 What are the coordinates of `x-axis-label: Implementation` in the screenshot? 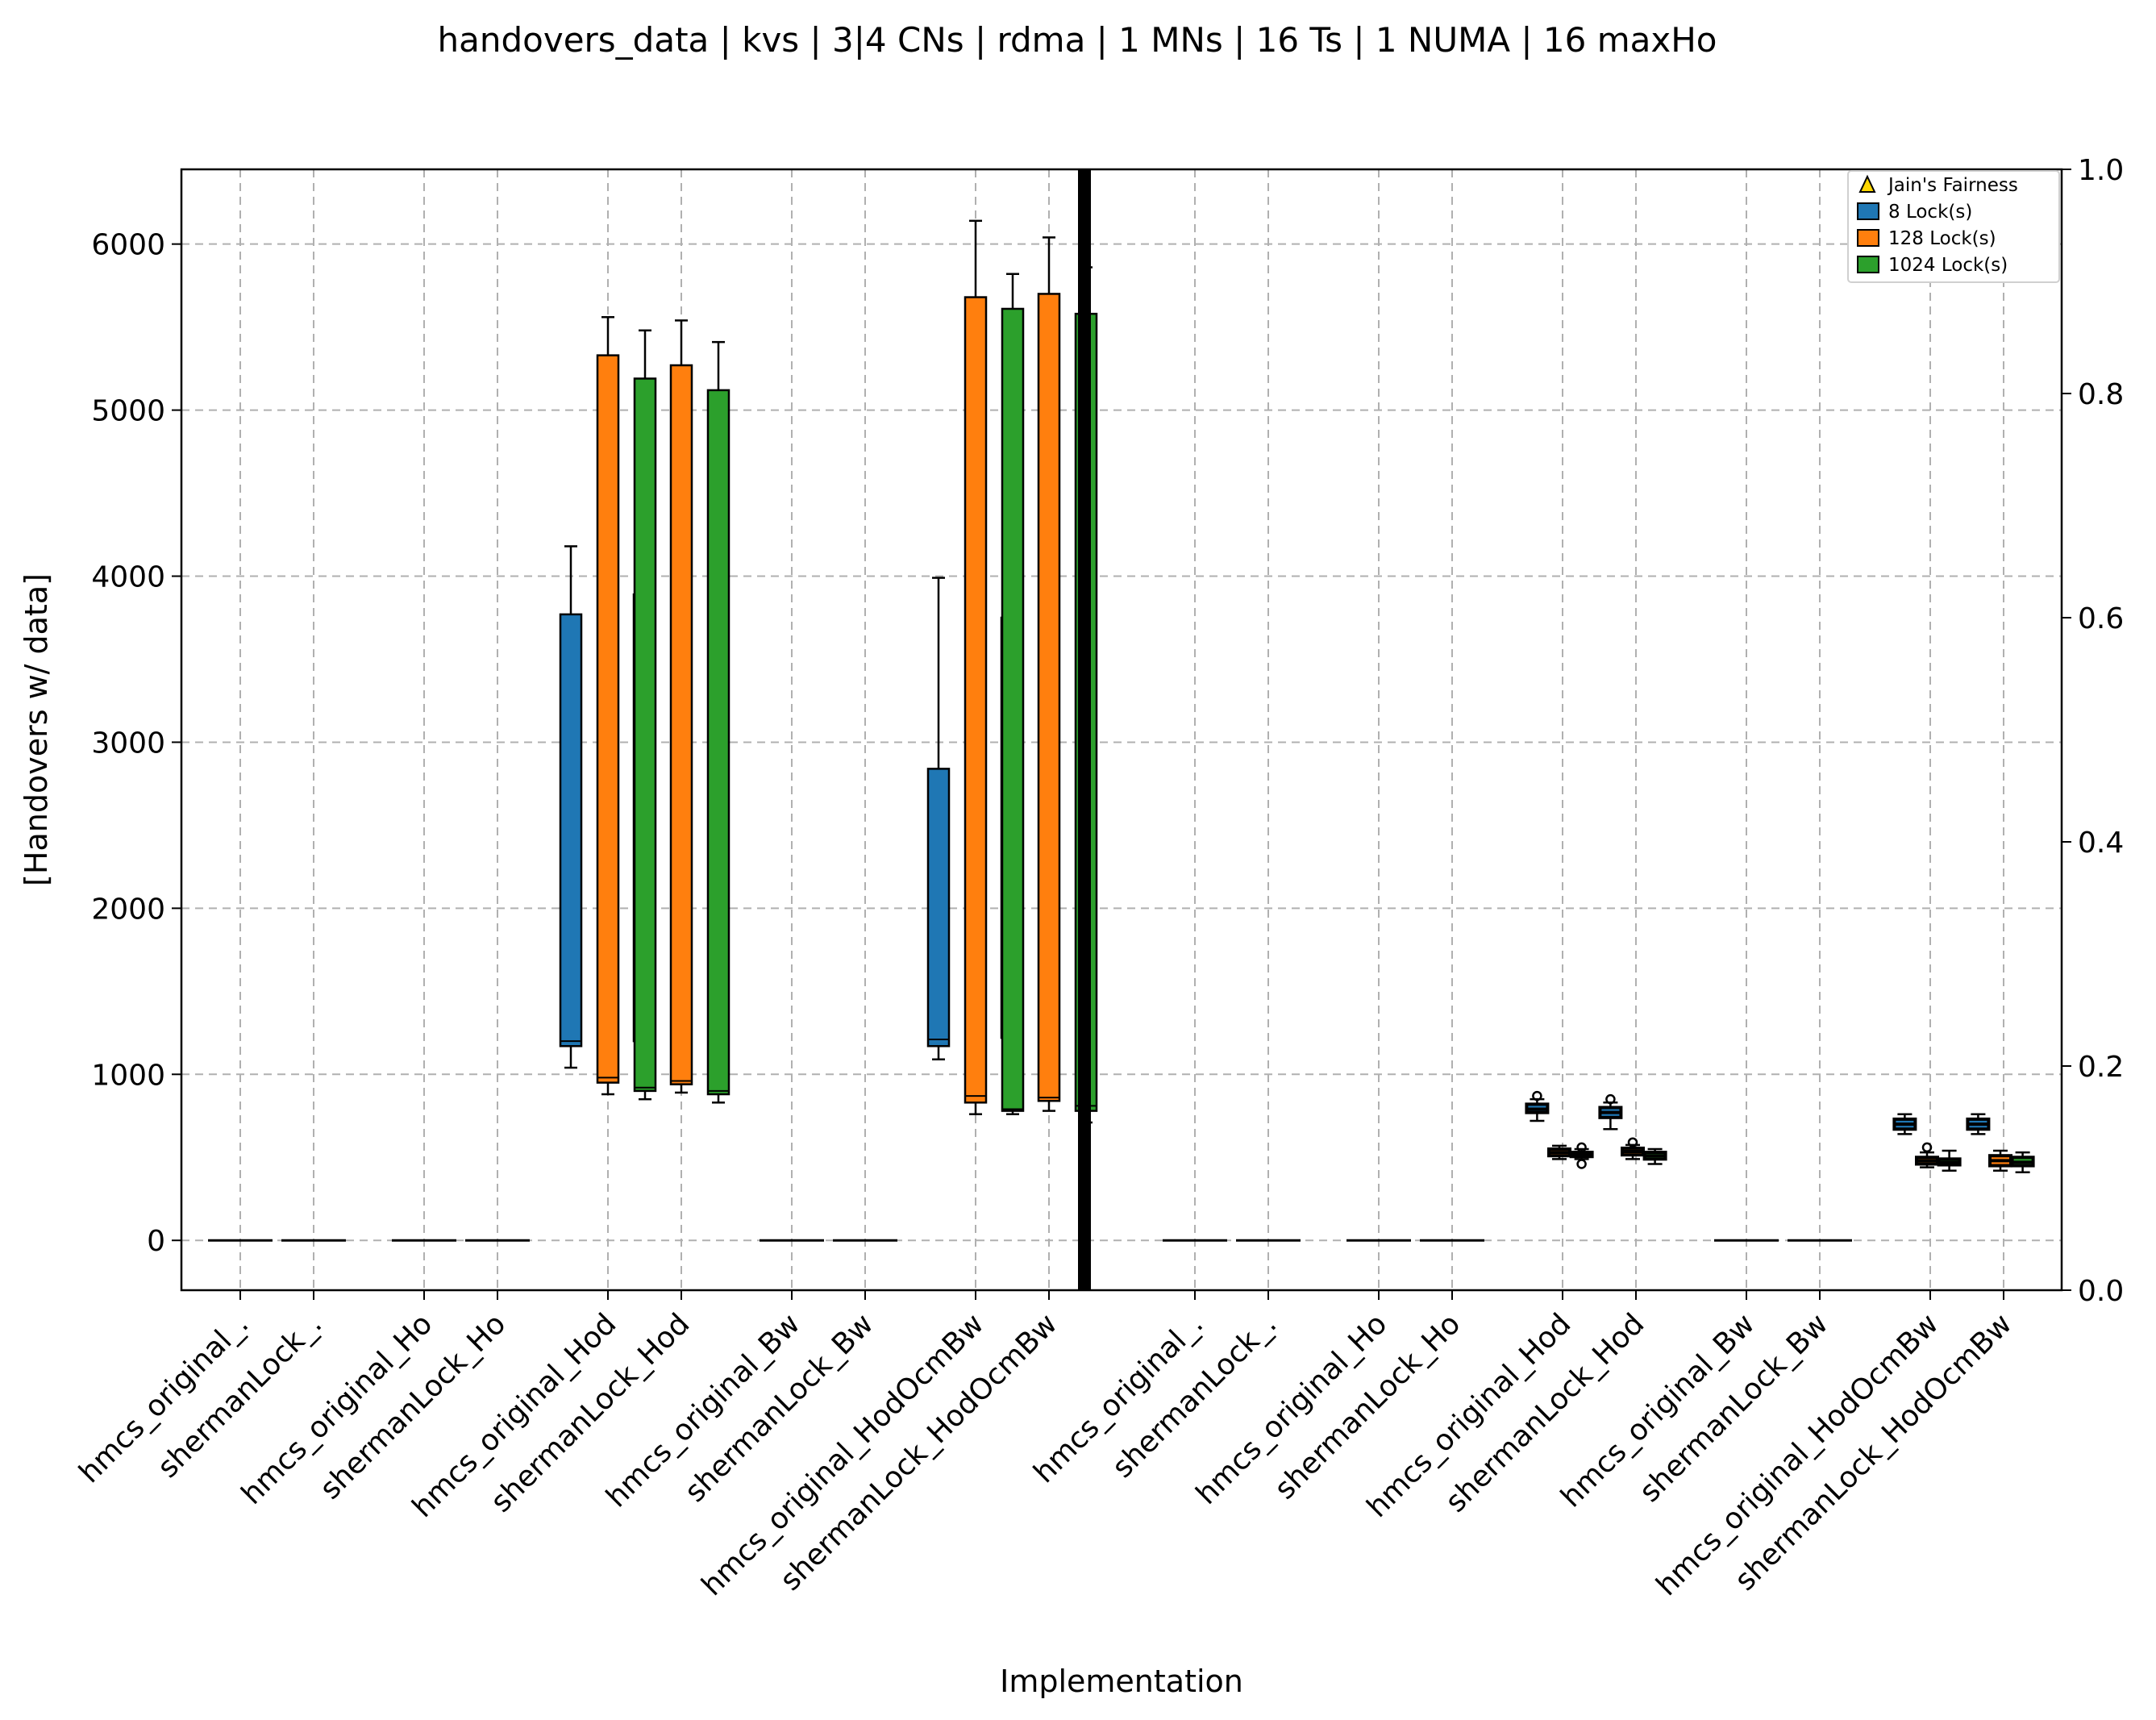 It's located at (1121, 1682).